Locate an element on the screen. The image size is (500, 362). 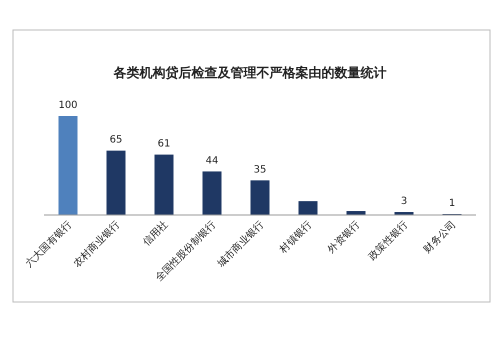
x-tick-label: 城市商业银行 is located at coordinates (240, 244).